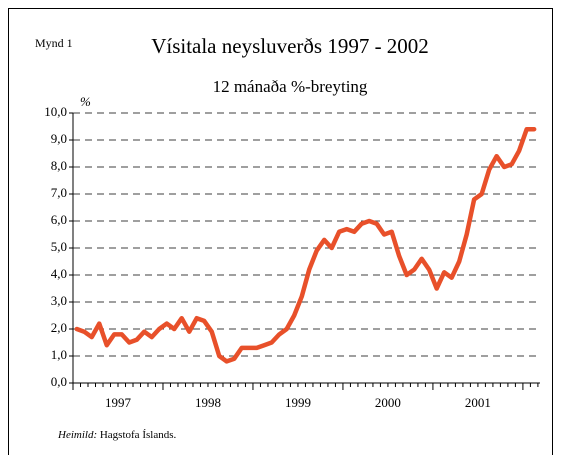  Describe the element at coordinates (59, 192) in the screenshot. I see `y-tick-label: 7,0` at that location.